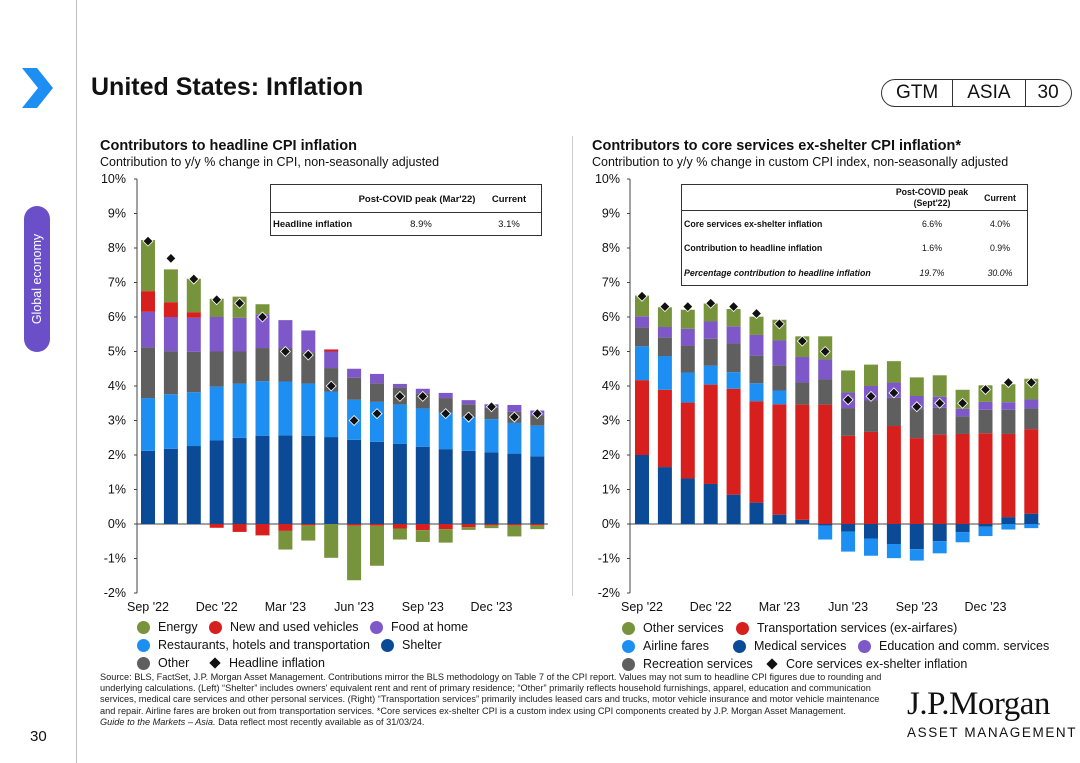 This screenshot has width=1080, height=763. Describe the element at coordinates (673, 628) in the screenshot. I see `legend-item-other-services: Other services` at that location.